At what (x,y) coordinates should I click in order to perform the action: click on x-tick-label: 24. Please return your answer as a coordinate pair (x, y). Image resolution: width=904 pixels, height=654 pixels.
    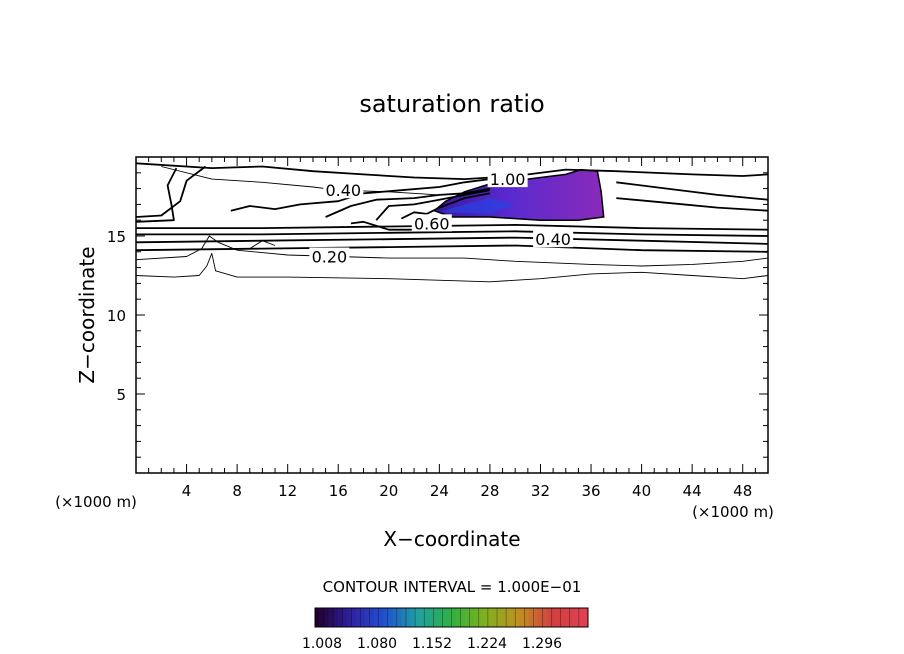
    Looking at the image, I should click on (439, 491).